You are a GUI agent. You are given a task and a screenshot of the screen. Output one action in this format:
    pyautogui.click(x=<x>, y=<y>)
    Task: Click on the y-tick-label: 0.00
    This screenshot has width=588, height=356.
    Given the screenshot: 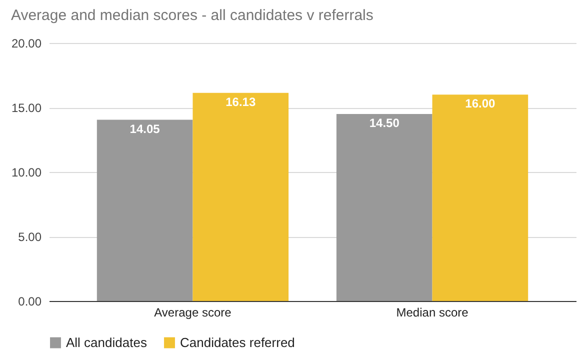 What is the action you would take?
    pyautogui.click(x=30, y=301)
    